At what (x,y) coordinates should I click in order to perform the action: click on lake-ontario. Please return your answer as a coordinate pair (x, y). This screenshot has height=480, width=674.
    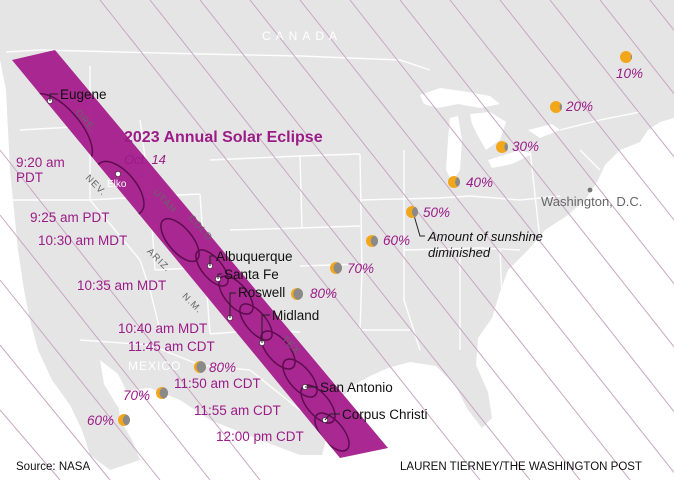
    Looking at the image, I should click on (544, 131).